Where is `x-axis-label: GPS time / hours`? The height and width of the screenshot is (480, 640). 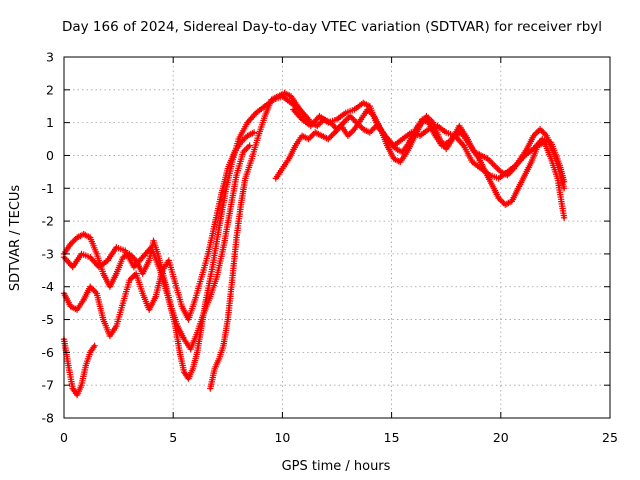
x-axis-label: GPS time / hours is located at coordinates (336, 466).